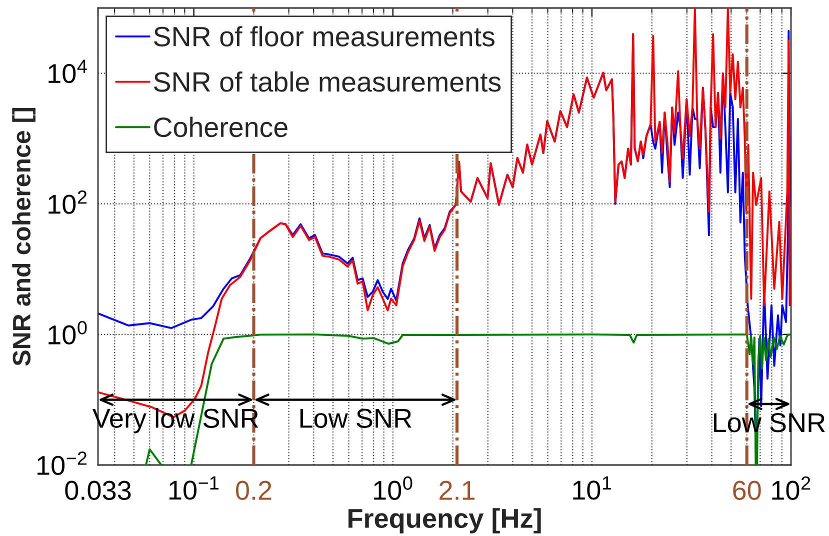  What do you see at coordinates (98, 490) in the screenshot?
I see `x-tick-label: 0.033` at bounding box center [98, 490].